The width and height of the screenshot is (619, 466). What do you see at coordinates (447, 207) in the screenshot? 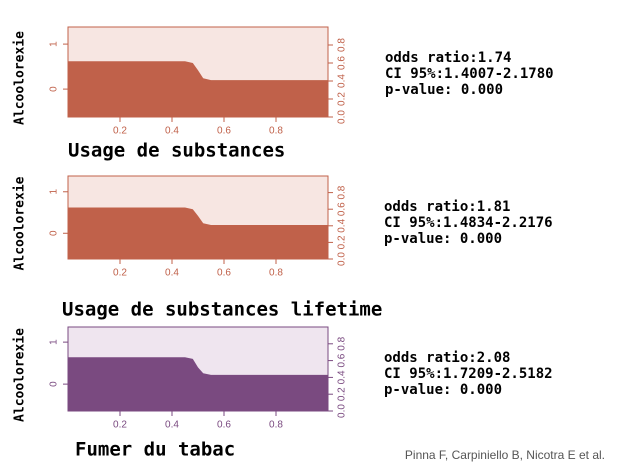
I see `annotation: odds ratio:1.81` at bounding box center [447, 207].